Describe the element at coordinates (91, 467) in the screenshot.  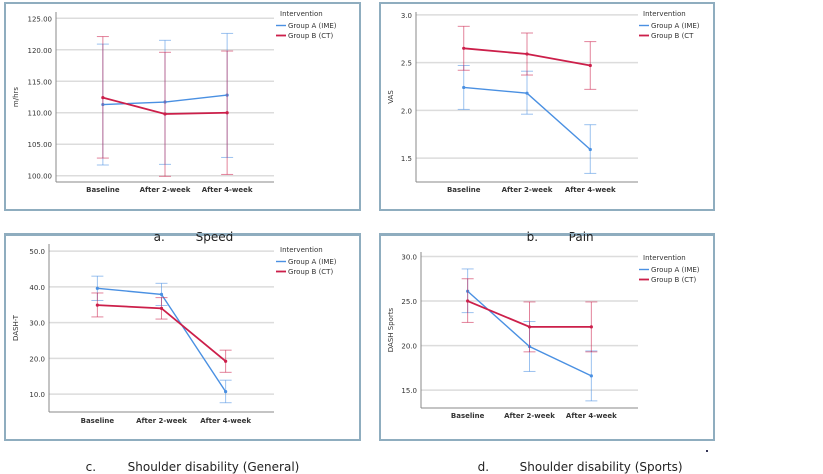
I see `caption-letter: c.` at that location.